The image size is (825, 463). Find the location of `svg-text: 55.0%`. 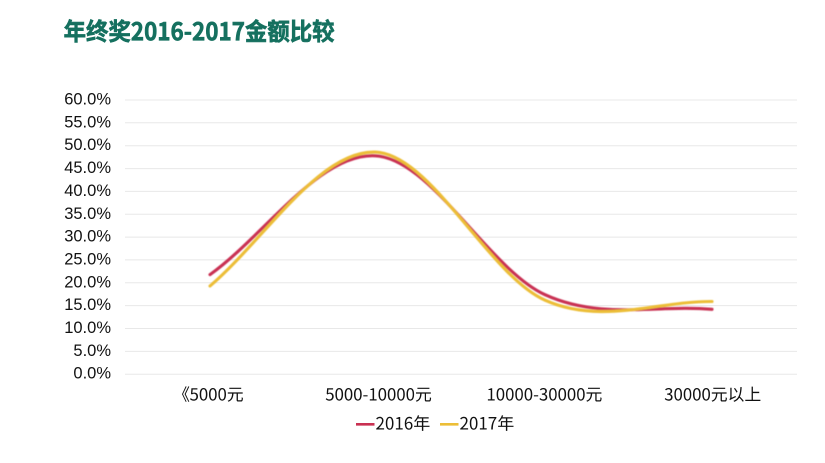

svg-text: 55.0% is located at coordinates (87, 122).